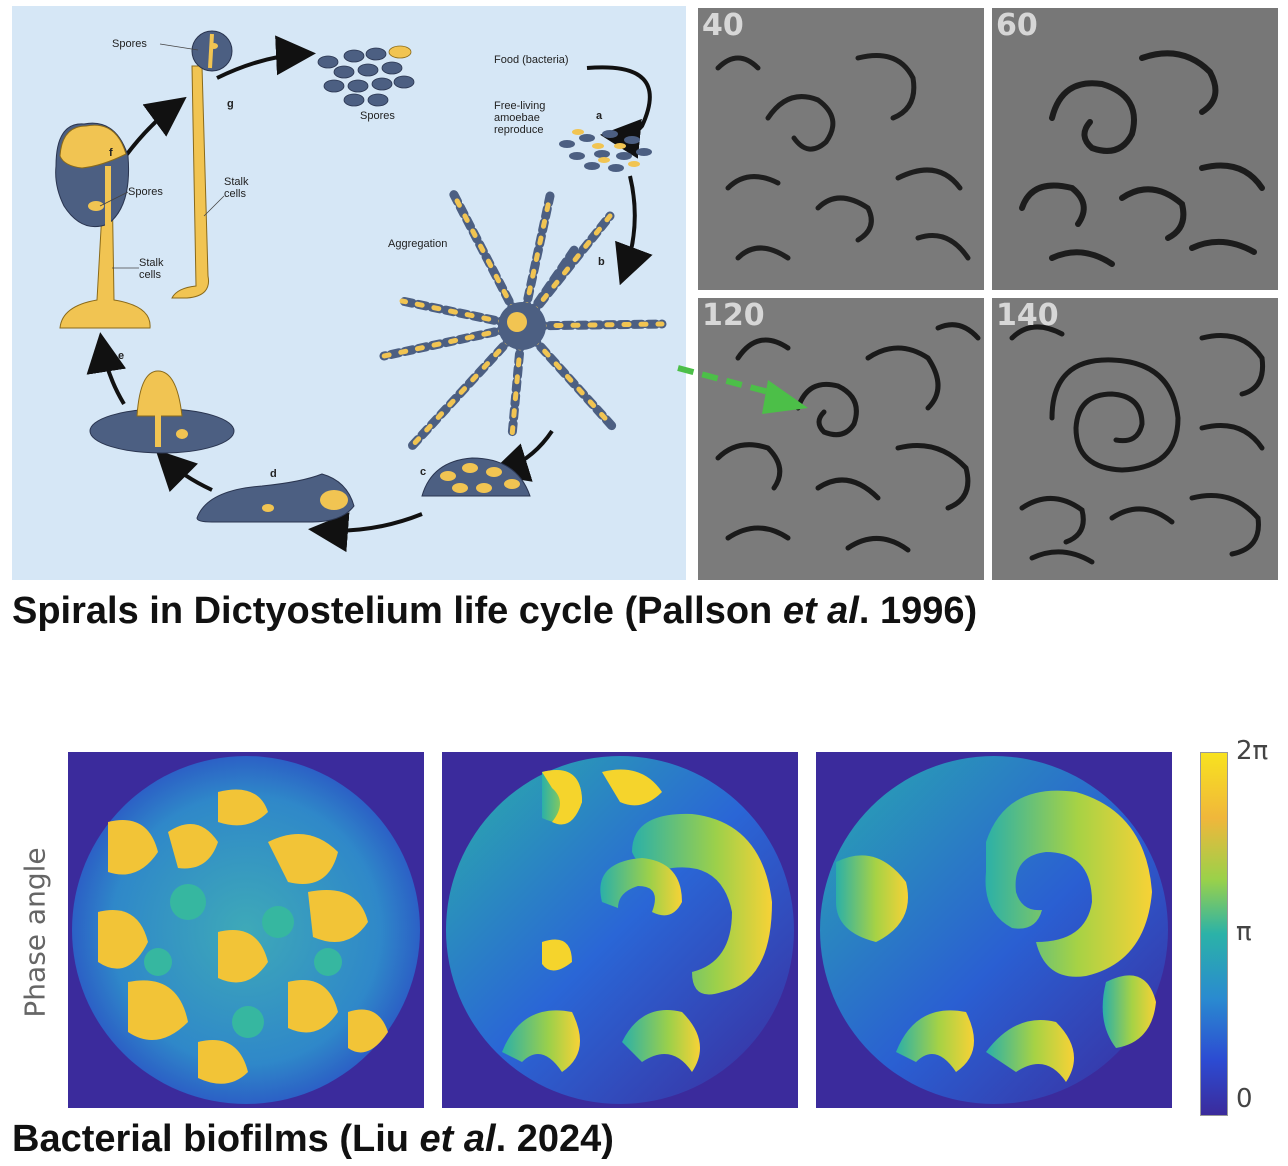  I want to click on phase-map-spirals, so click(620, 930).